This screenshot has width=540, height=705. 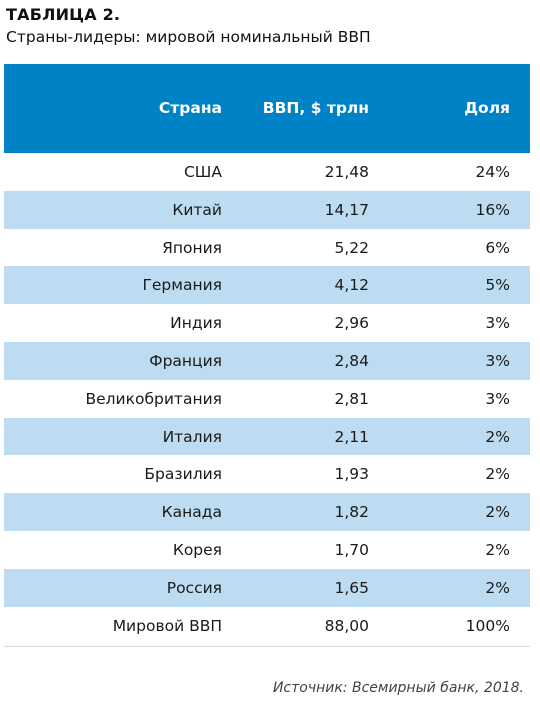 I want to click on table-row: Канада 1,82 2%, so click(x=267, y=512).